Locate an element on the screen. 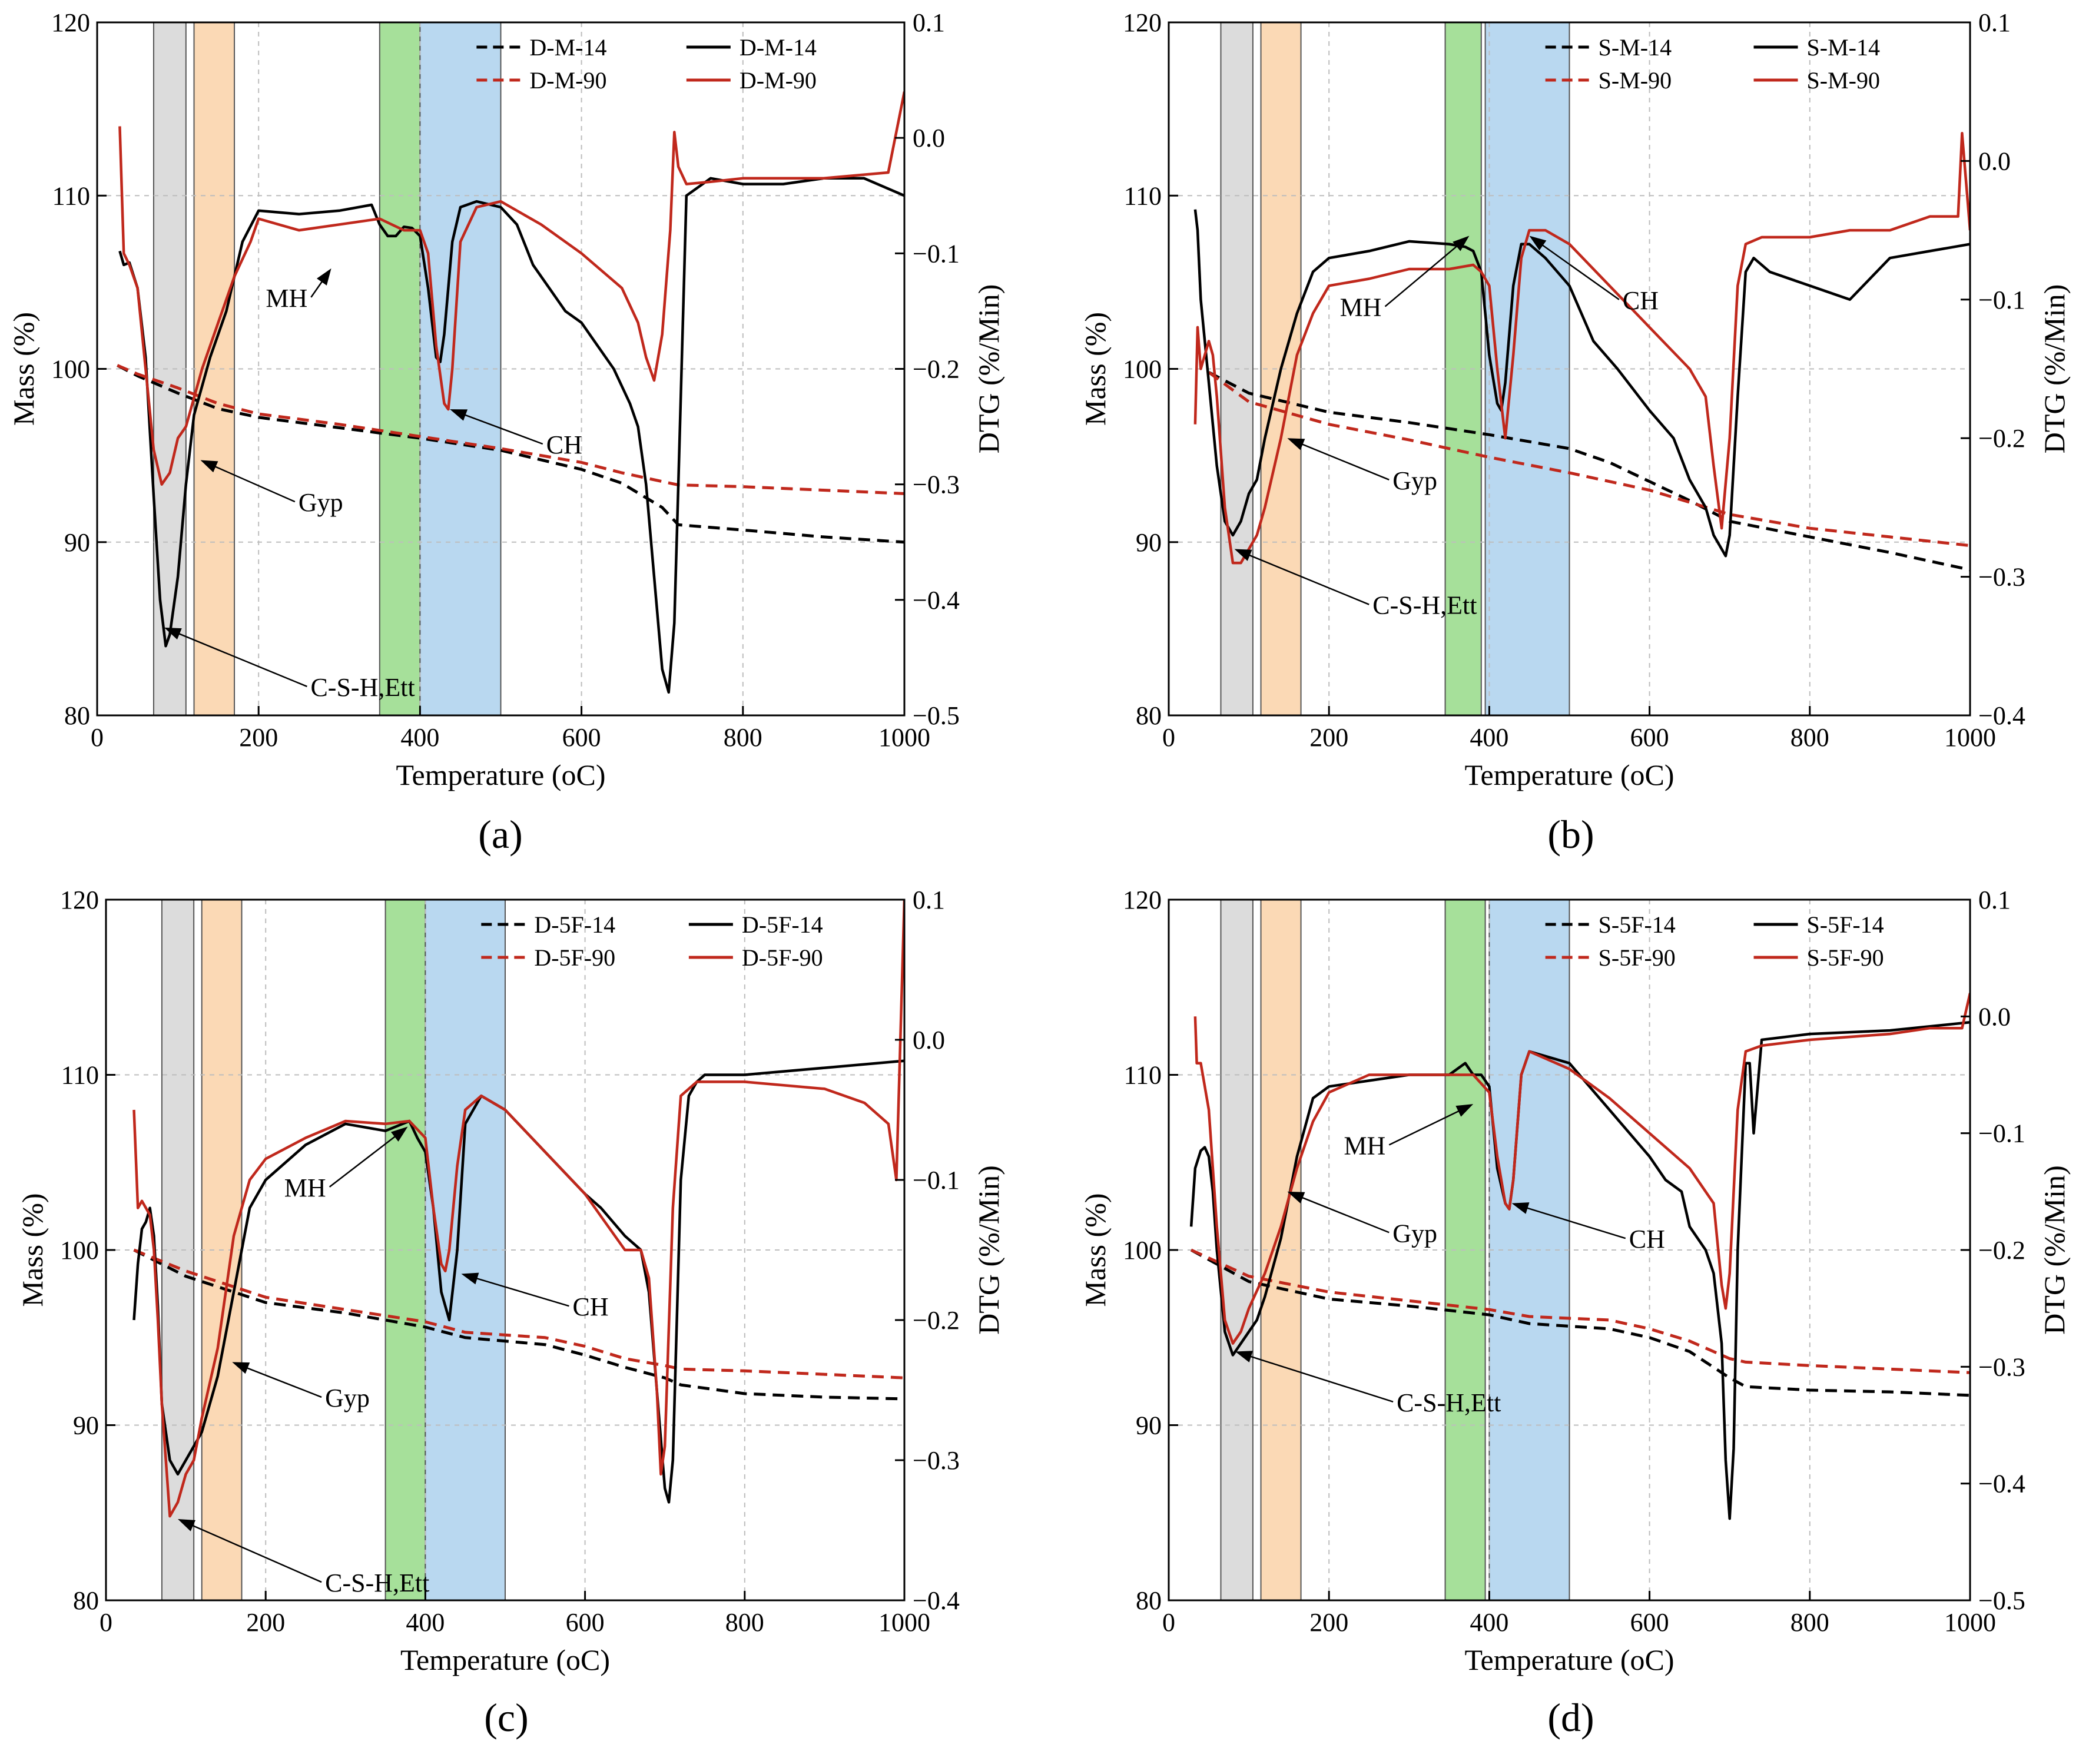 The image size is (2089, 1764). legend-label: S-M-14 is located at coordinates (1635, 47).